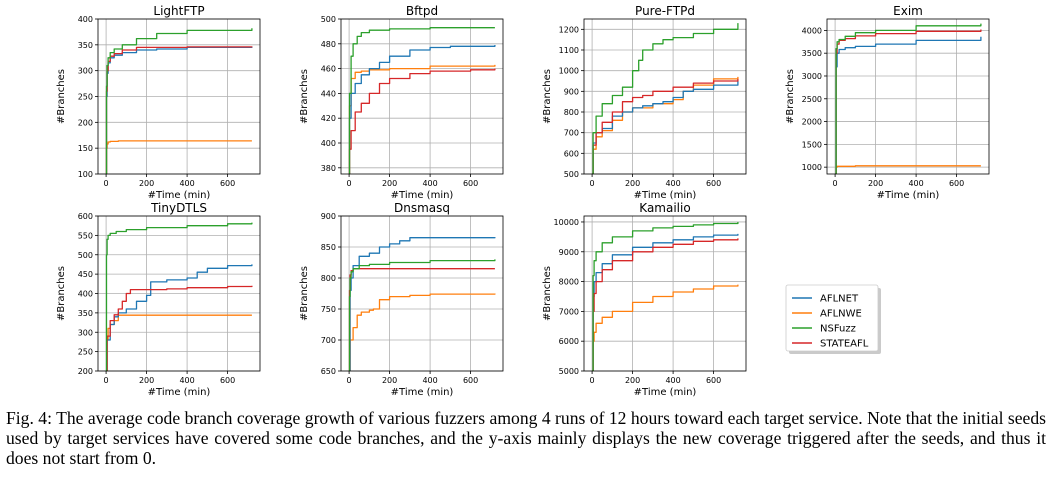 This screenshot has width=1053, height=491. Describe the element at coordinates (328, 309) in the screenshot. I see `y-tick-label: 750` at that location.